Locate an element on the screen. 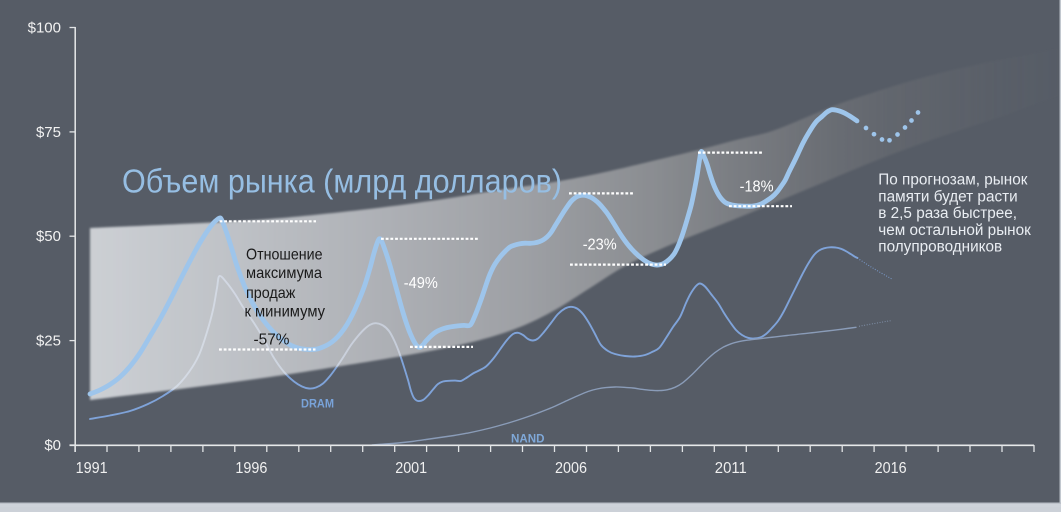  svg-text: 2001 is located at coordinates (411, 468).